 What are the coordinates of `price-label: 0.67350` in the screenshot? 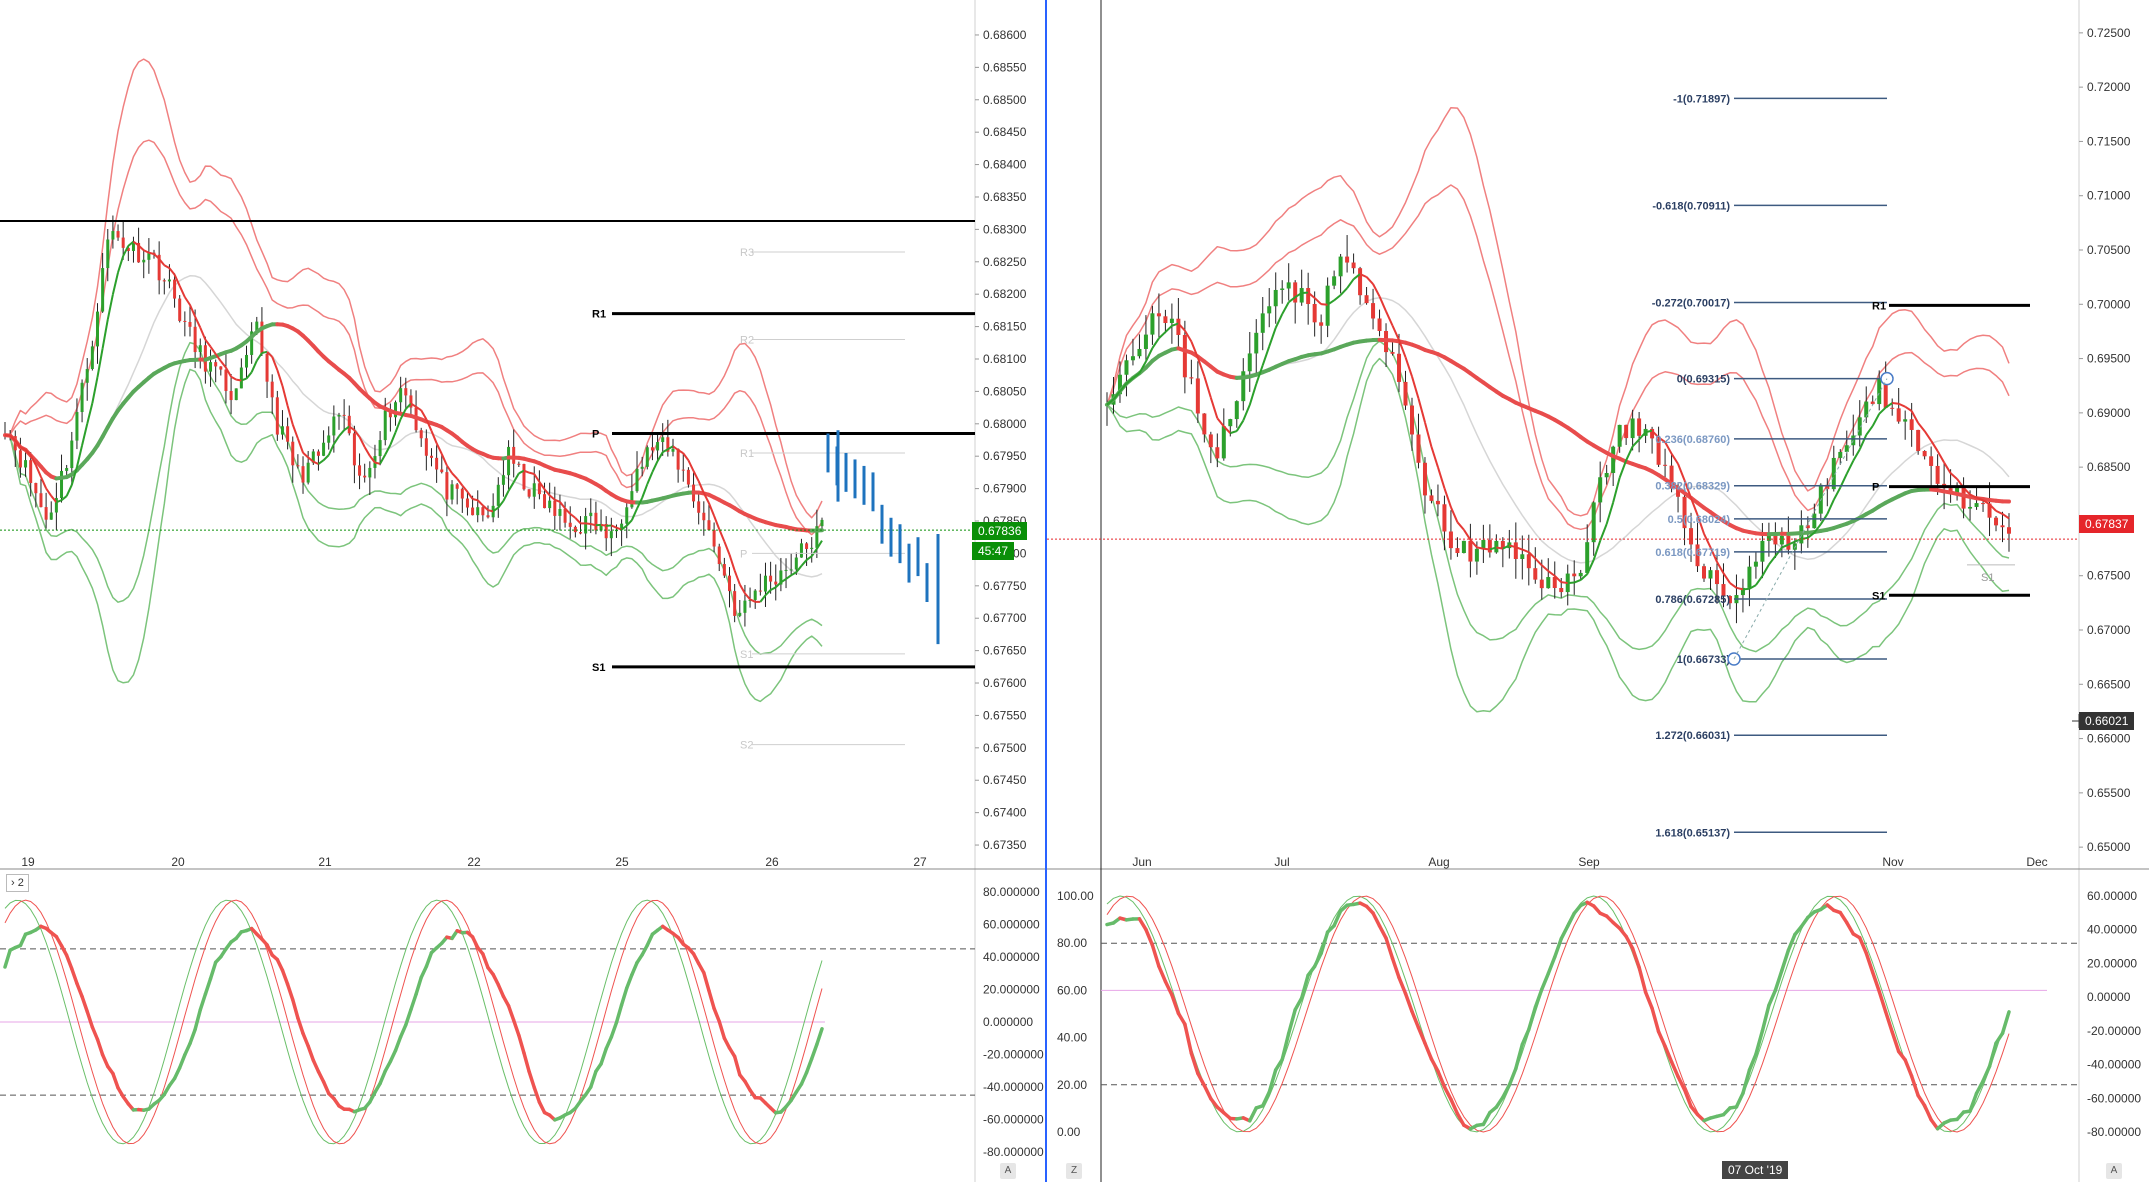 It's located at (1005, 845).